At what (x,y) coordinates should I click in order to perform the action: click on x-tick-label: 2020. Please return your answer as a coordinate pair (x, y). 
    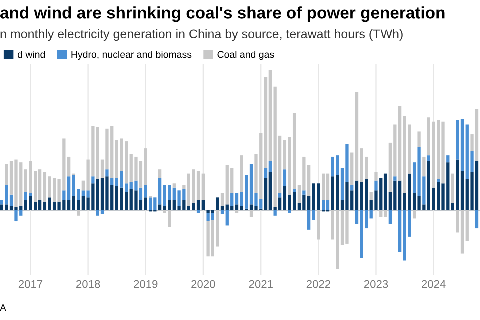
    Looking at the image, I should click on (204, 284).